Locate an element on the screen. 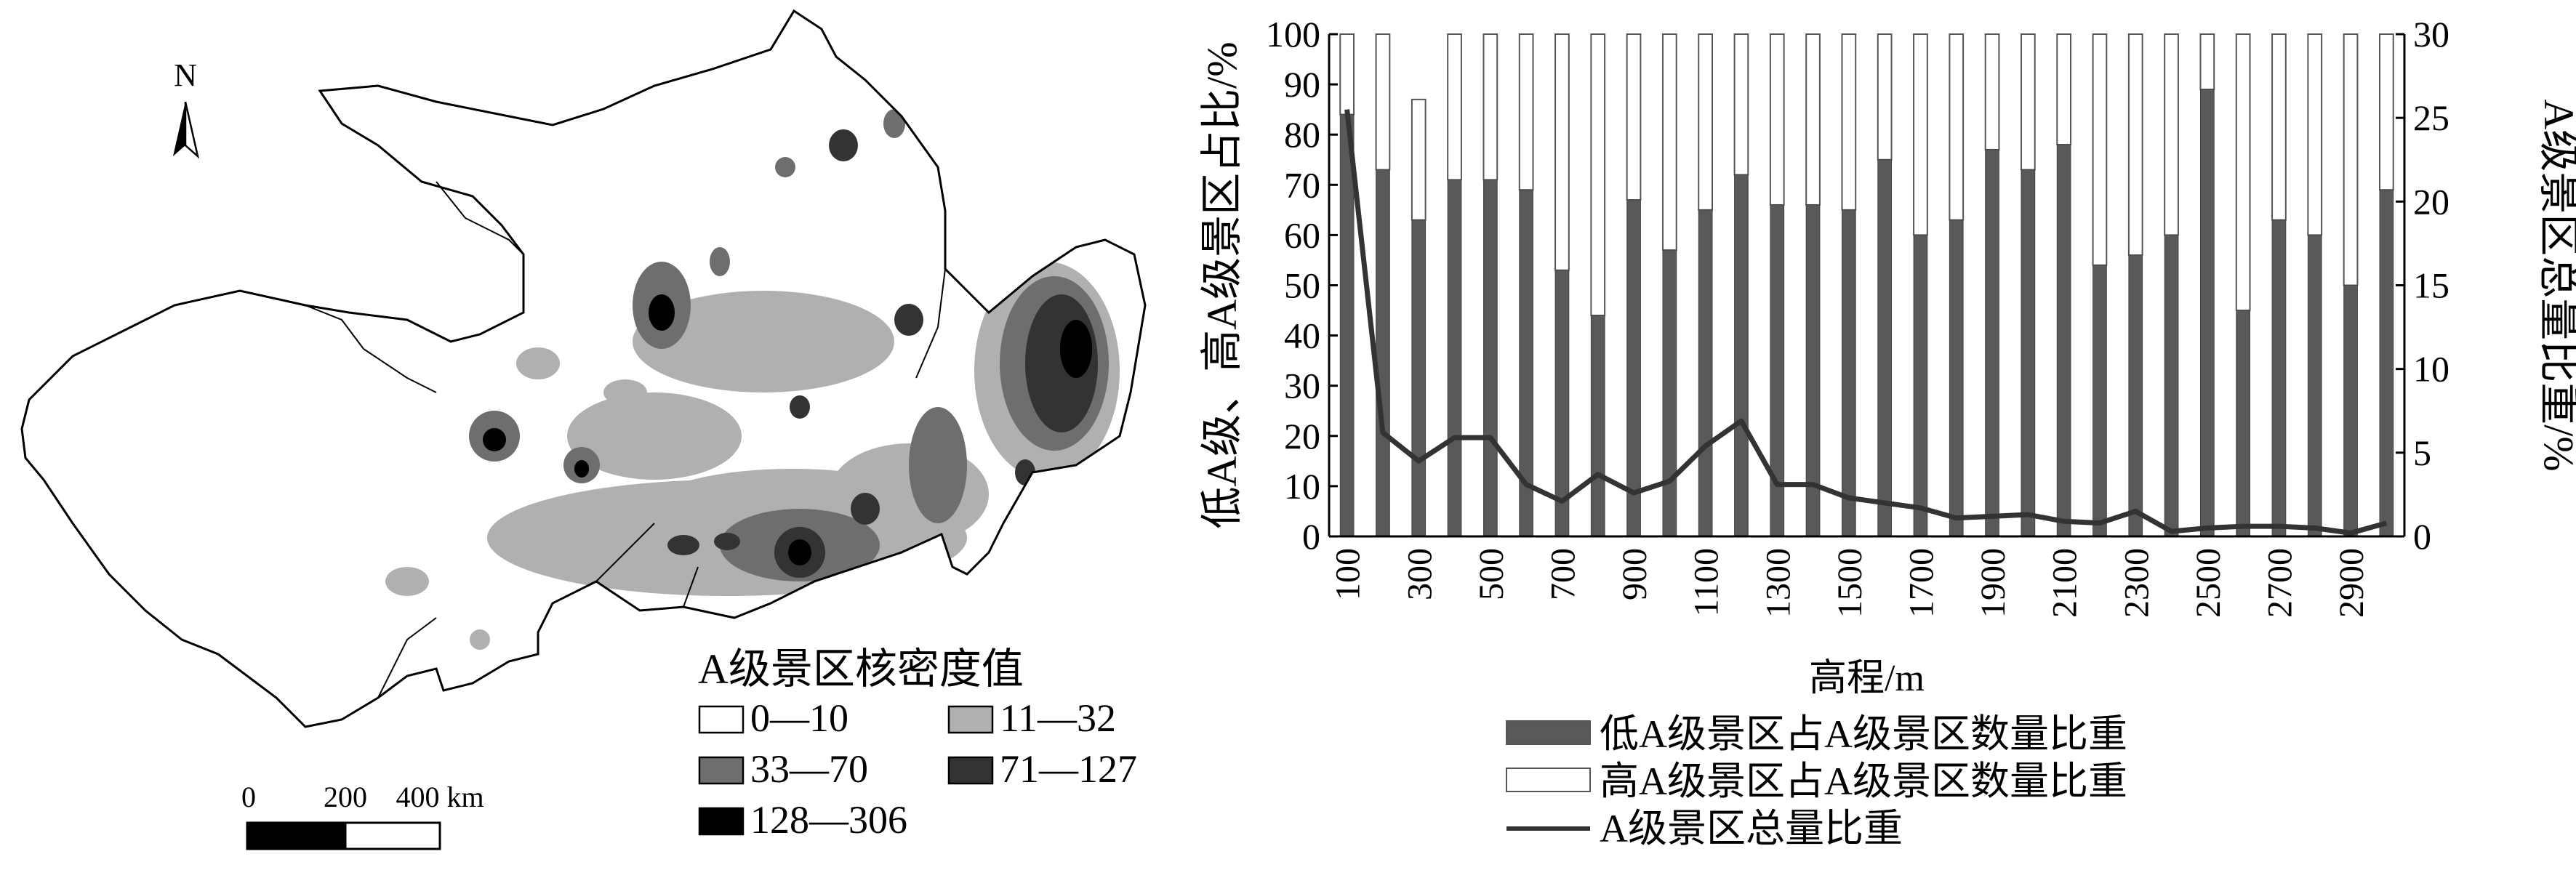 The height and width of the screenshot is (870, 2576). north-label: N is located at coordinates (186, 75).